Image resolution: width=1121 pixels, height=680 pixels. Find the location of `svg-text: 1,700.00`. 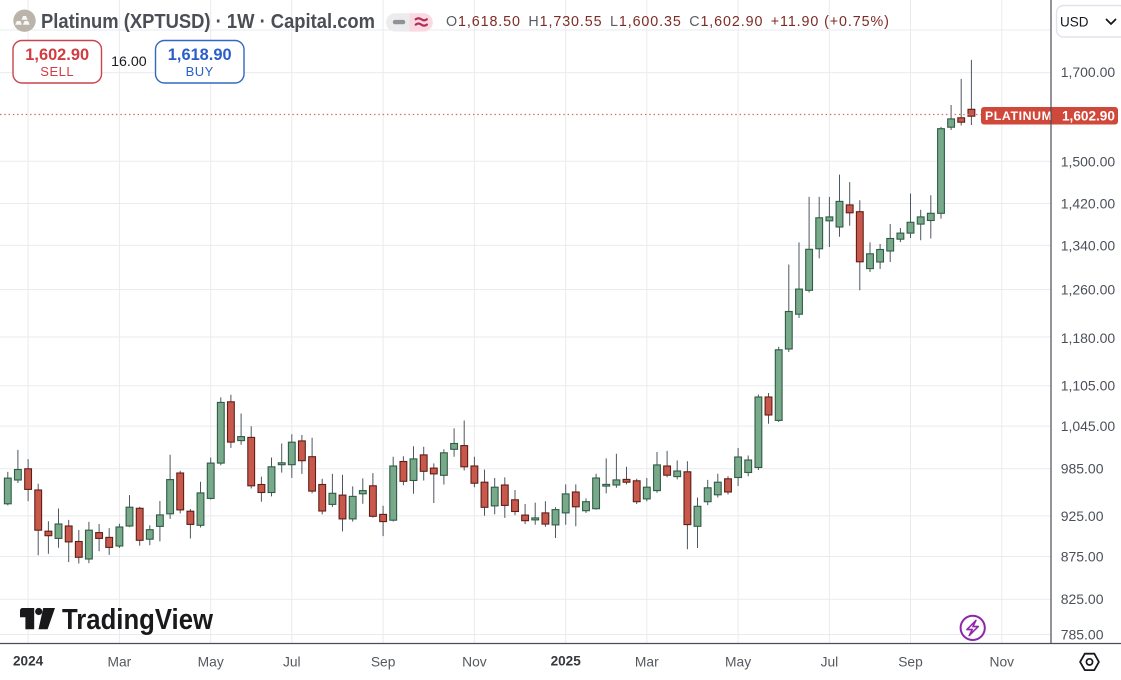

svg-text: 1,700.00 is located at coordinates (1088, 72).